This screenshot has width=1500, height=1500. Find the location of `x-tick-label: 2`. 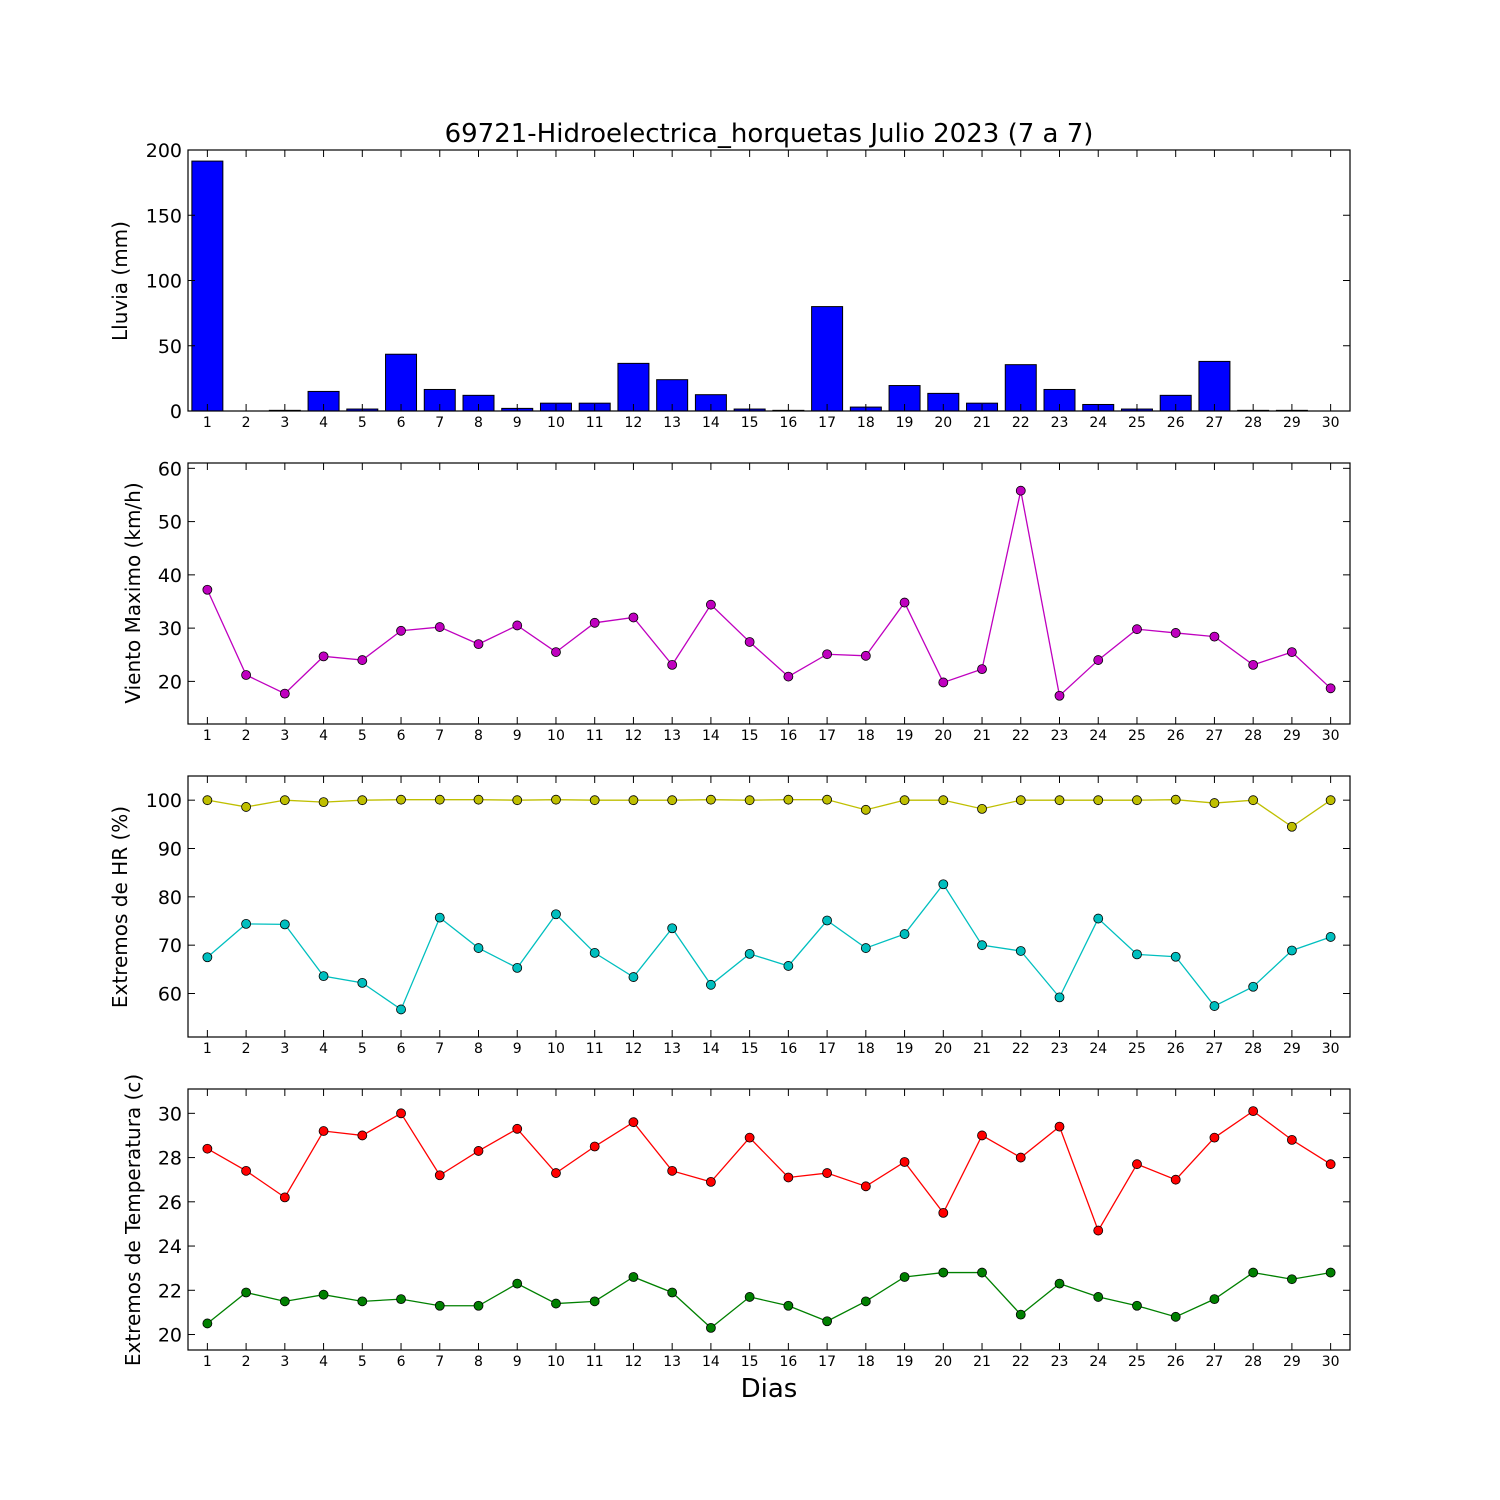

x-tick-label: 2 is located at coordinates (246, 1049).